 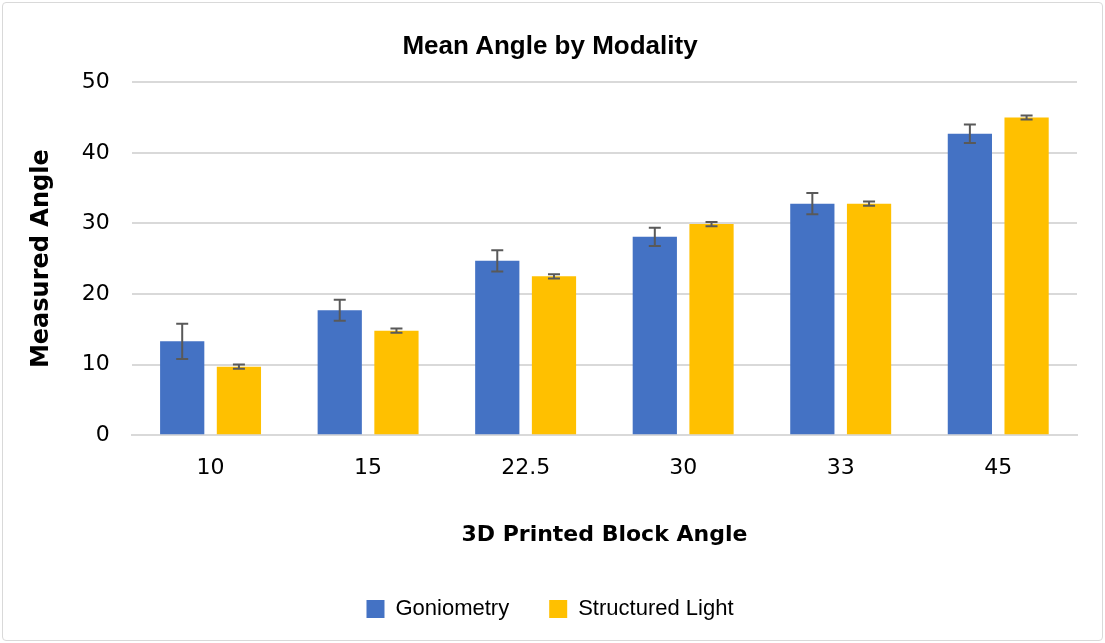 What do you see at coordinates (368, 467) in the screenshot?
I see `x-tick-label: 15` at bounding box center [368, 467].